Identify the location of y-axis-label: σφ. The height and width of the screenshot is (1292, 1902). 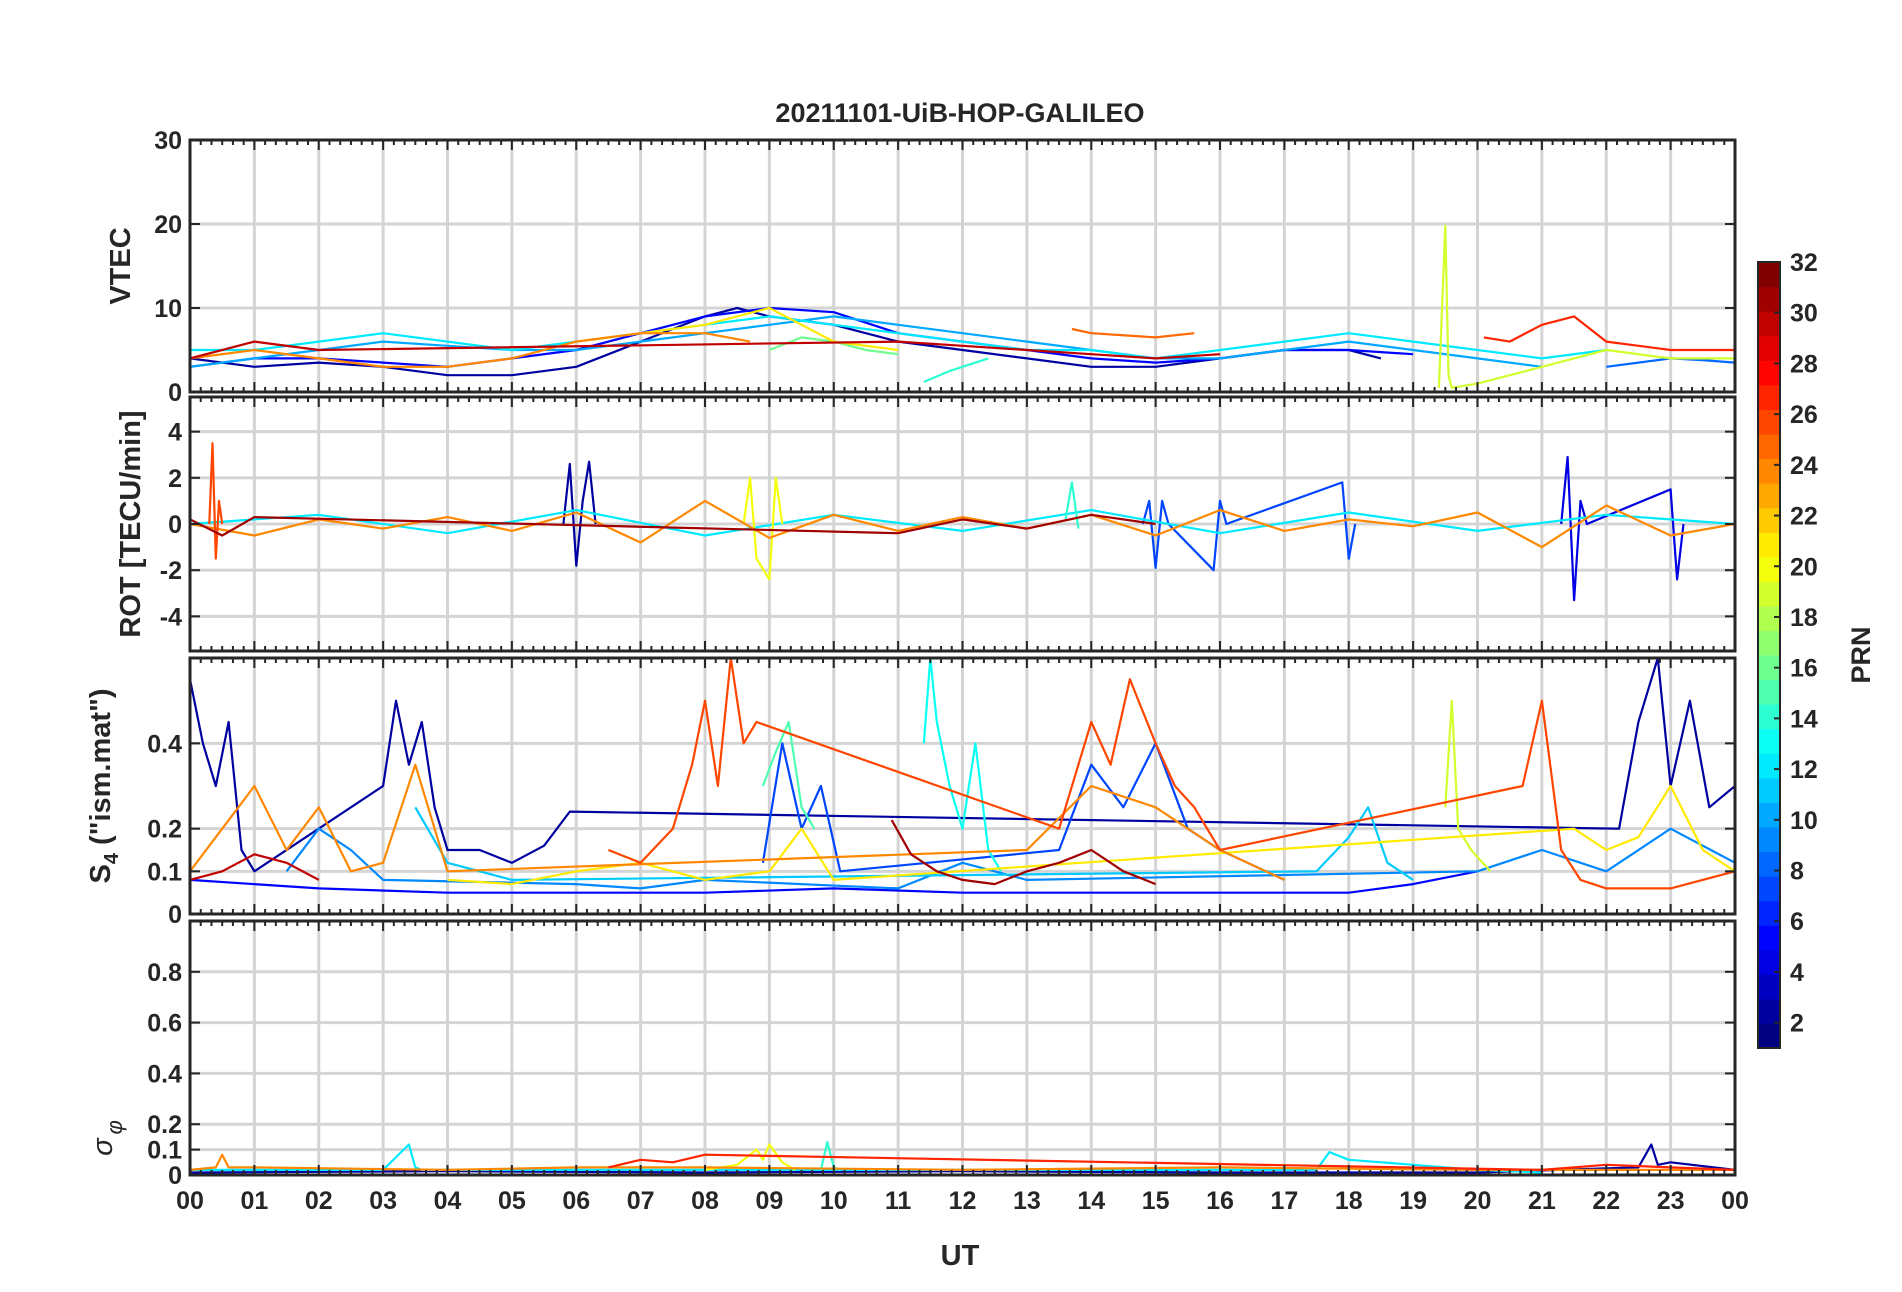
(107, 1138).